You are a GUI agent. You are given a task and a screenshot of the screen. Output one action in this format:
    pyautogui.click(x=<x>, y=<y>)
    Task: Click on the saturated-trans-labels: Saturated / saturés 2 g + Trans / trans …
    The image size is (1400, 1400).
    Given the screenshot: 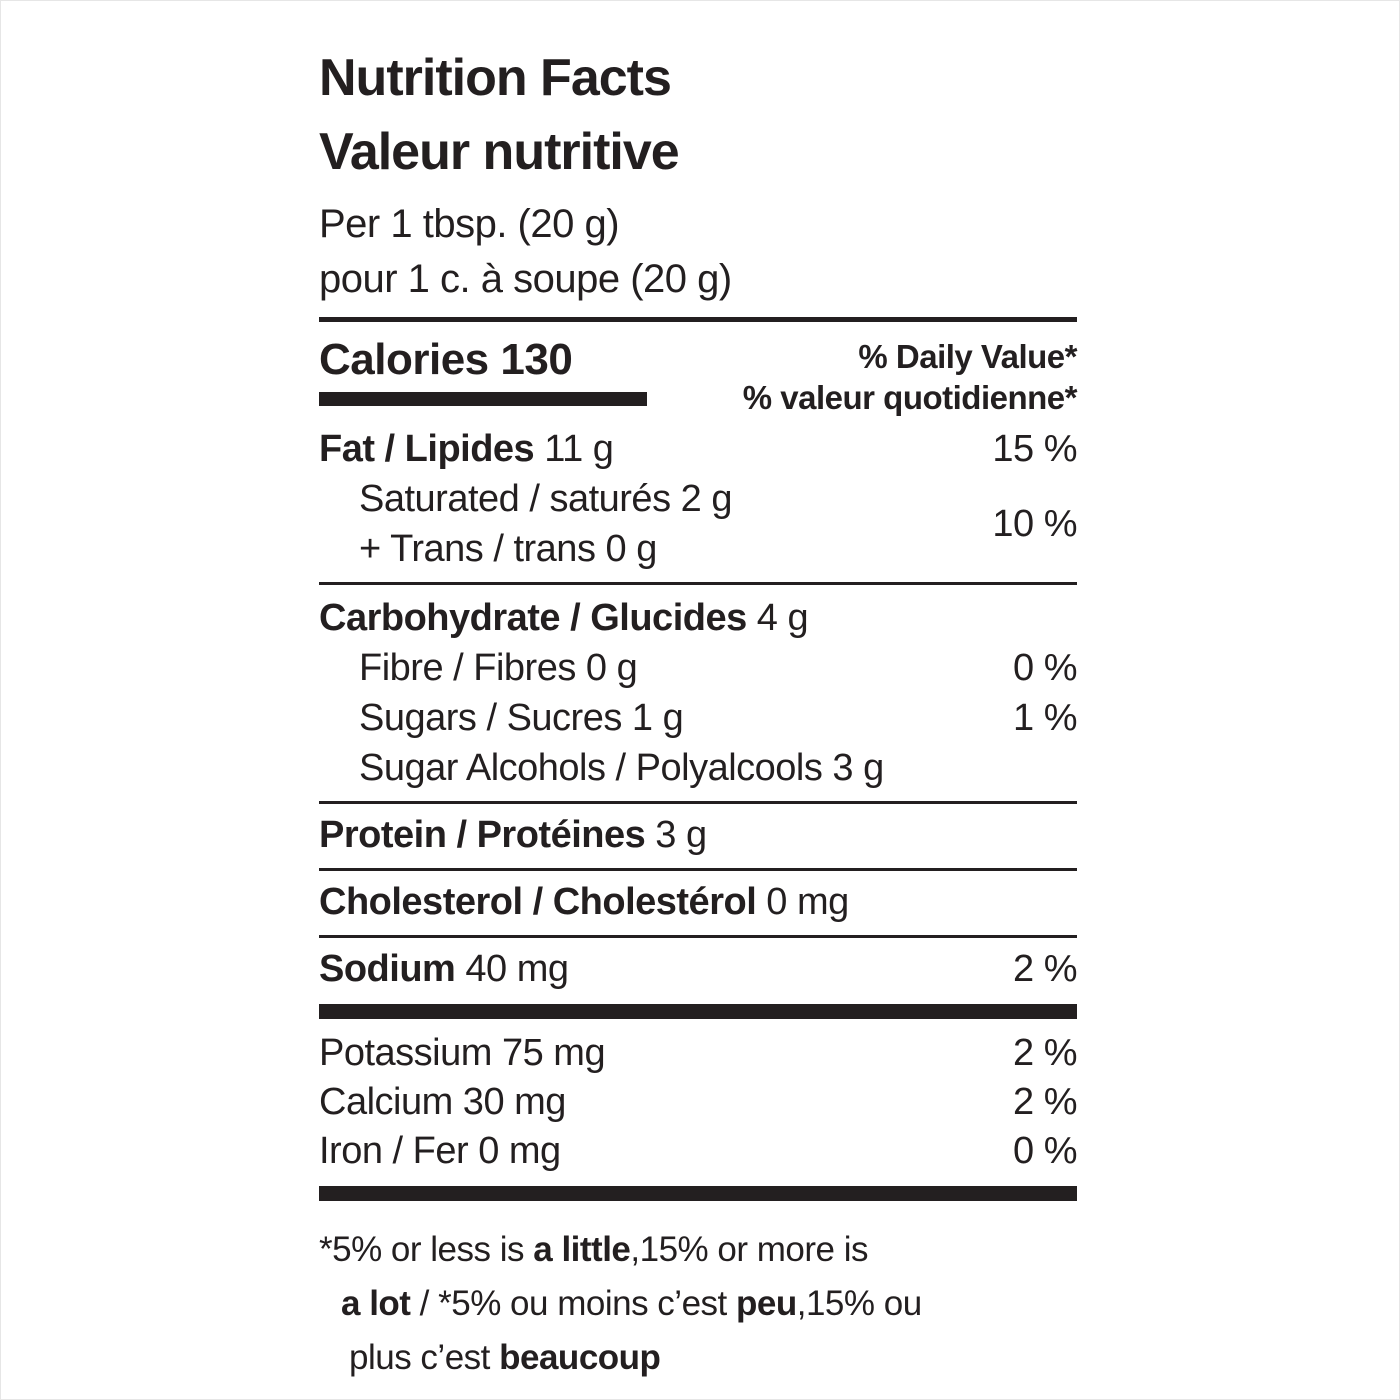 What is the action you would take?
    pyautogui.click(x=525, y=524)
    